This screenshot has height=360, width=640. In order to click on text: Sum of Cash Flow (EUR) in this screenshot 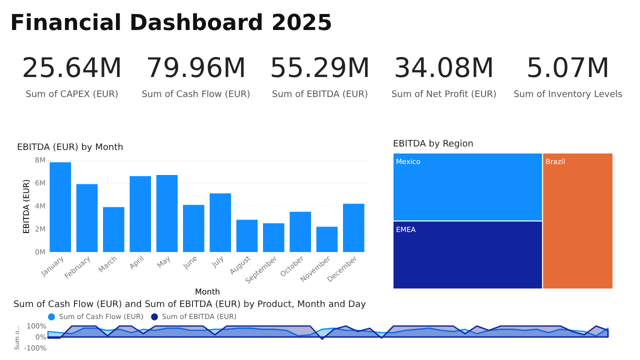, I will do `click(196, 95)`.